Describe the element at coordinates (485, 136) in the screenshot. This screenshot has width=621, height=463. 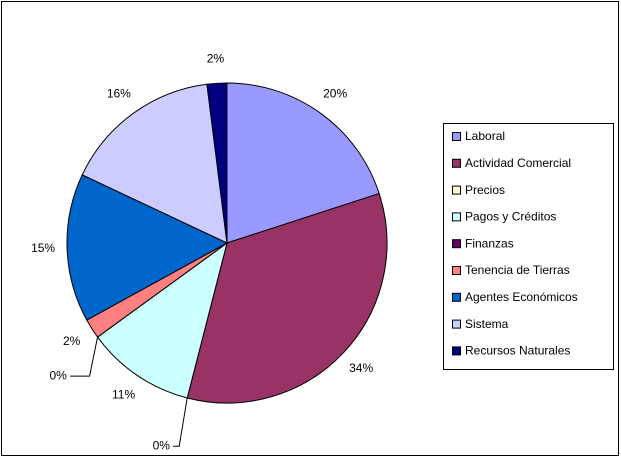
I see `legend-label: Laboral` at that location.